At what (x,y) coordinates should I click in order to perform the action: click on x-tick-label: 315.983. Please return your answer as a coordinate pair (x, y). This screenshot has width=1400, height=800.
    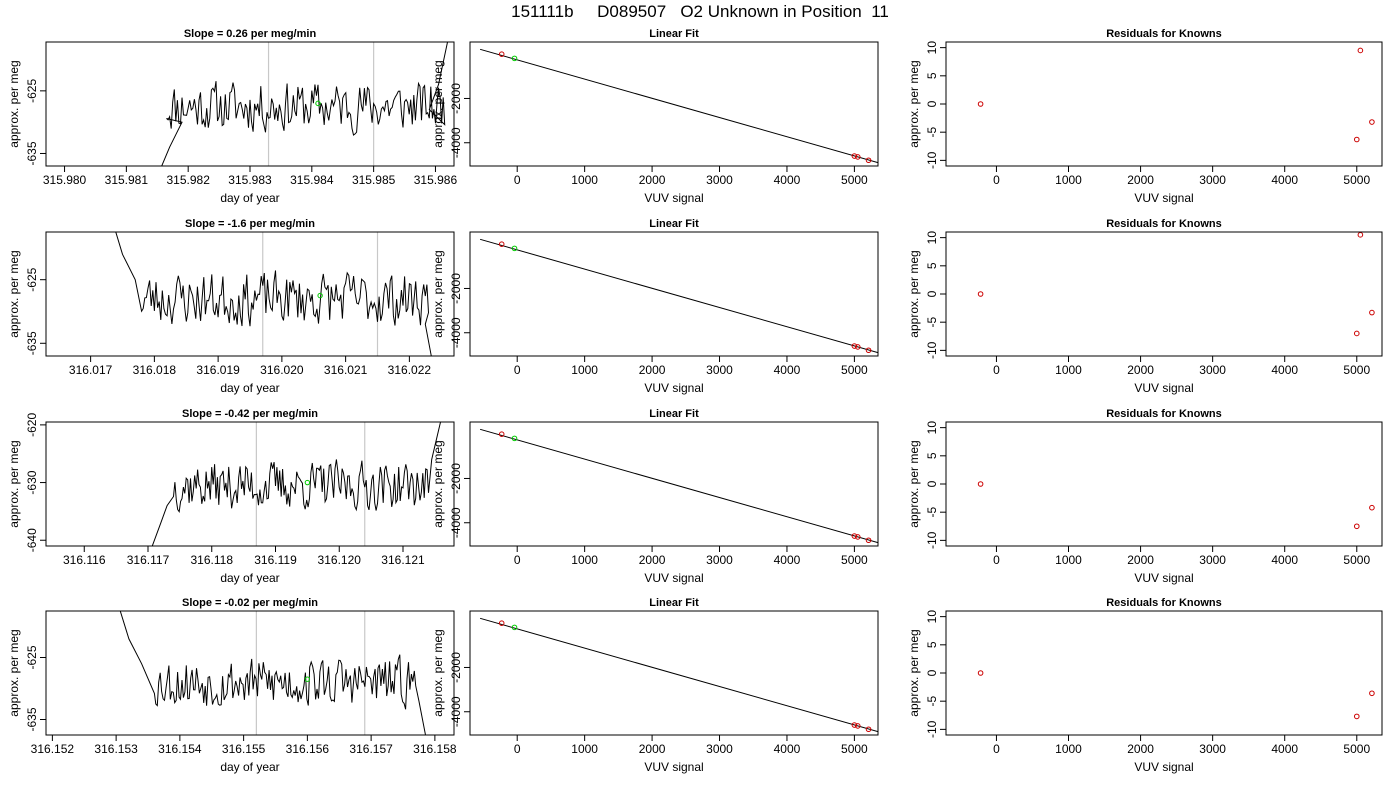
    Looking at the image, I should click on (250, 180).